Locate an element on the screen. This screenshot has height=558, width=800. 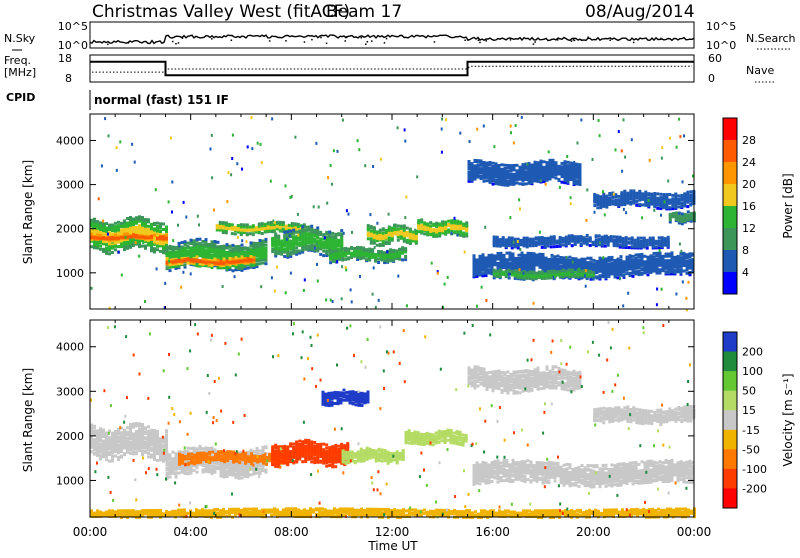
freq-label-line2: [MHz] is located at coordinates (20, 72).